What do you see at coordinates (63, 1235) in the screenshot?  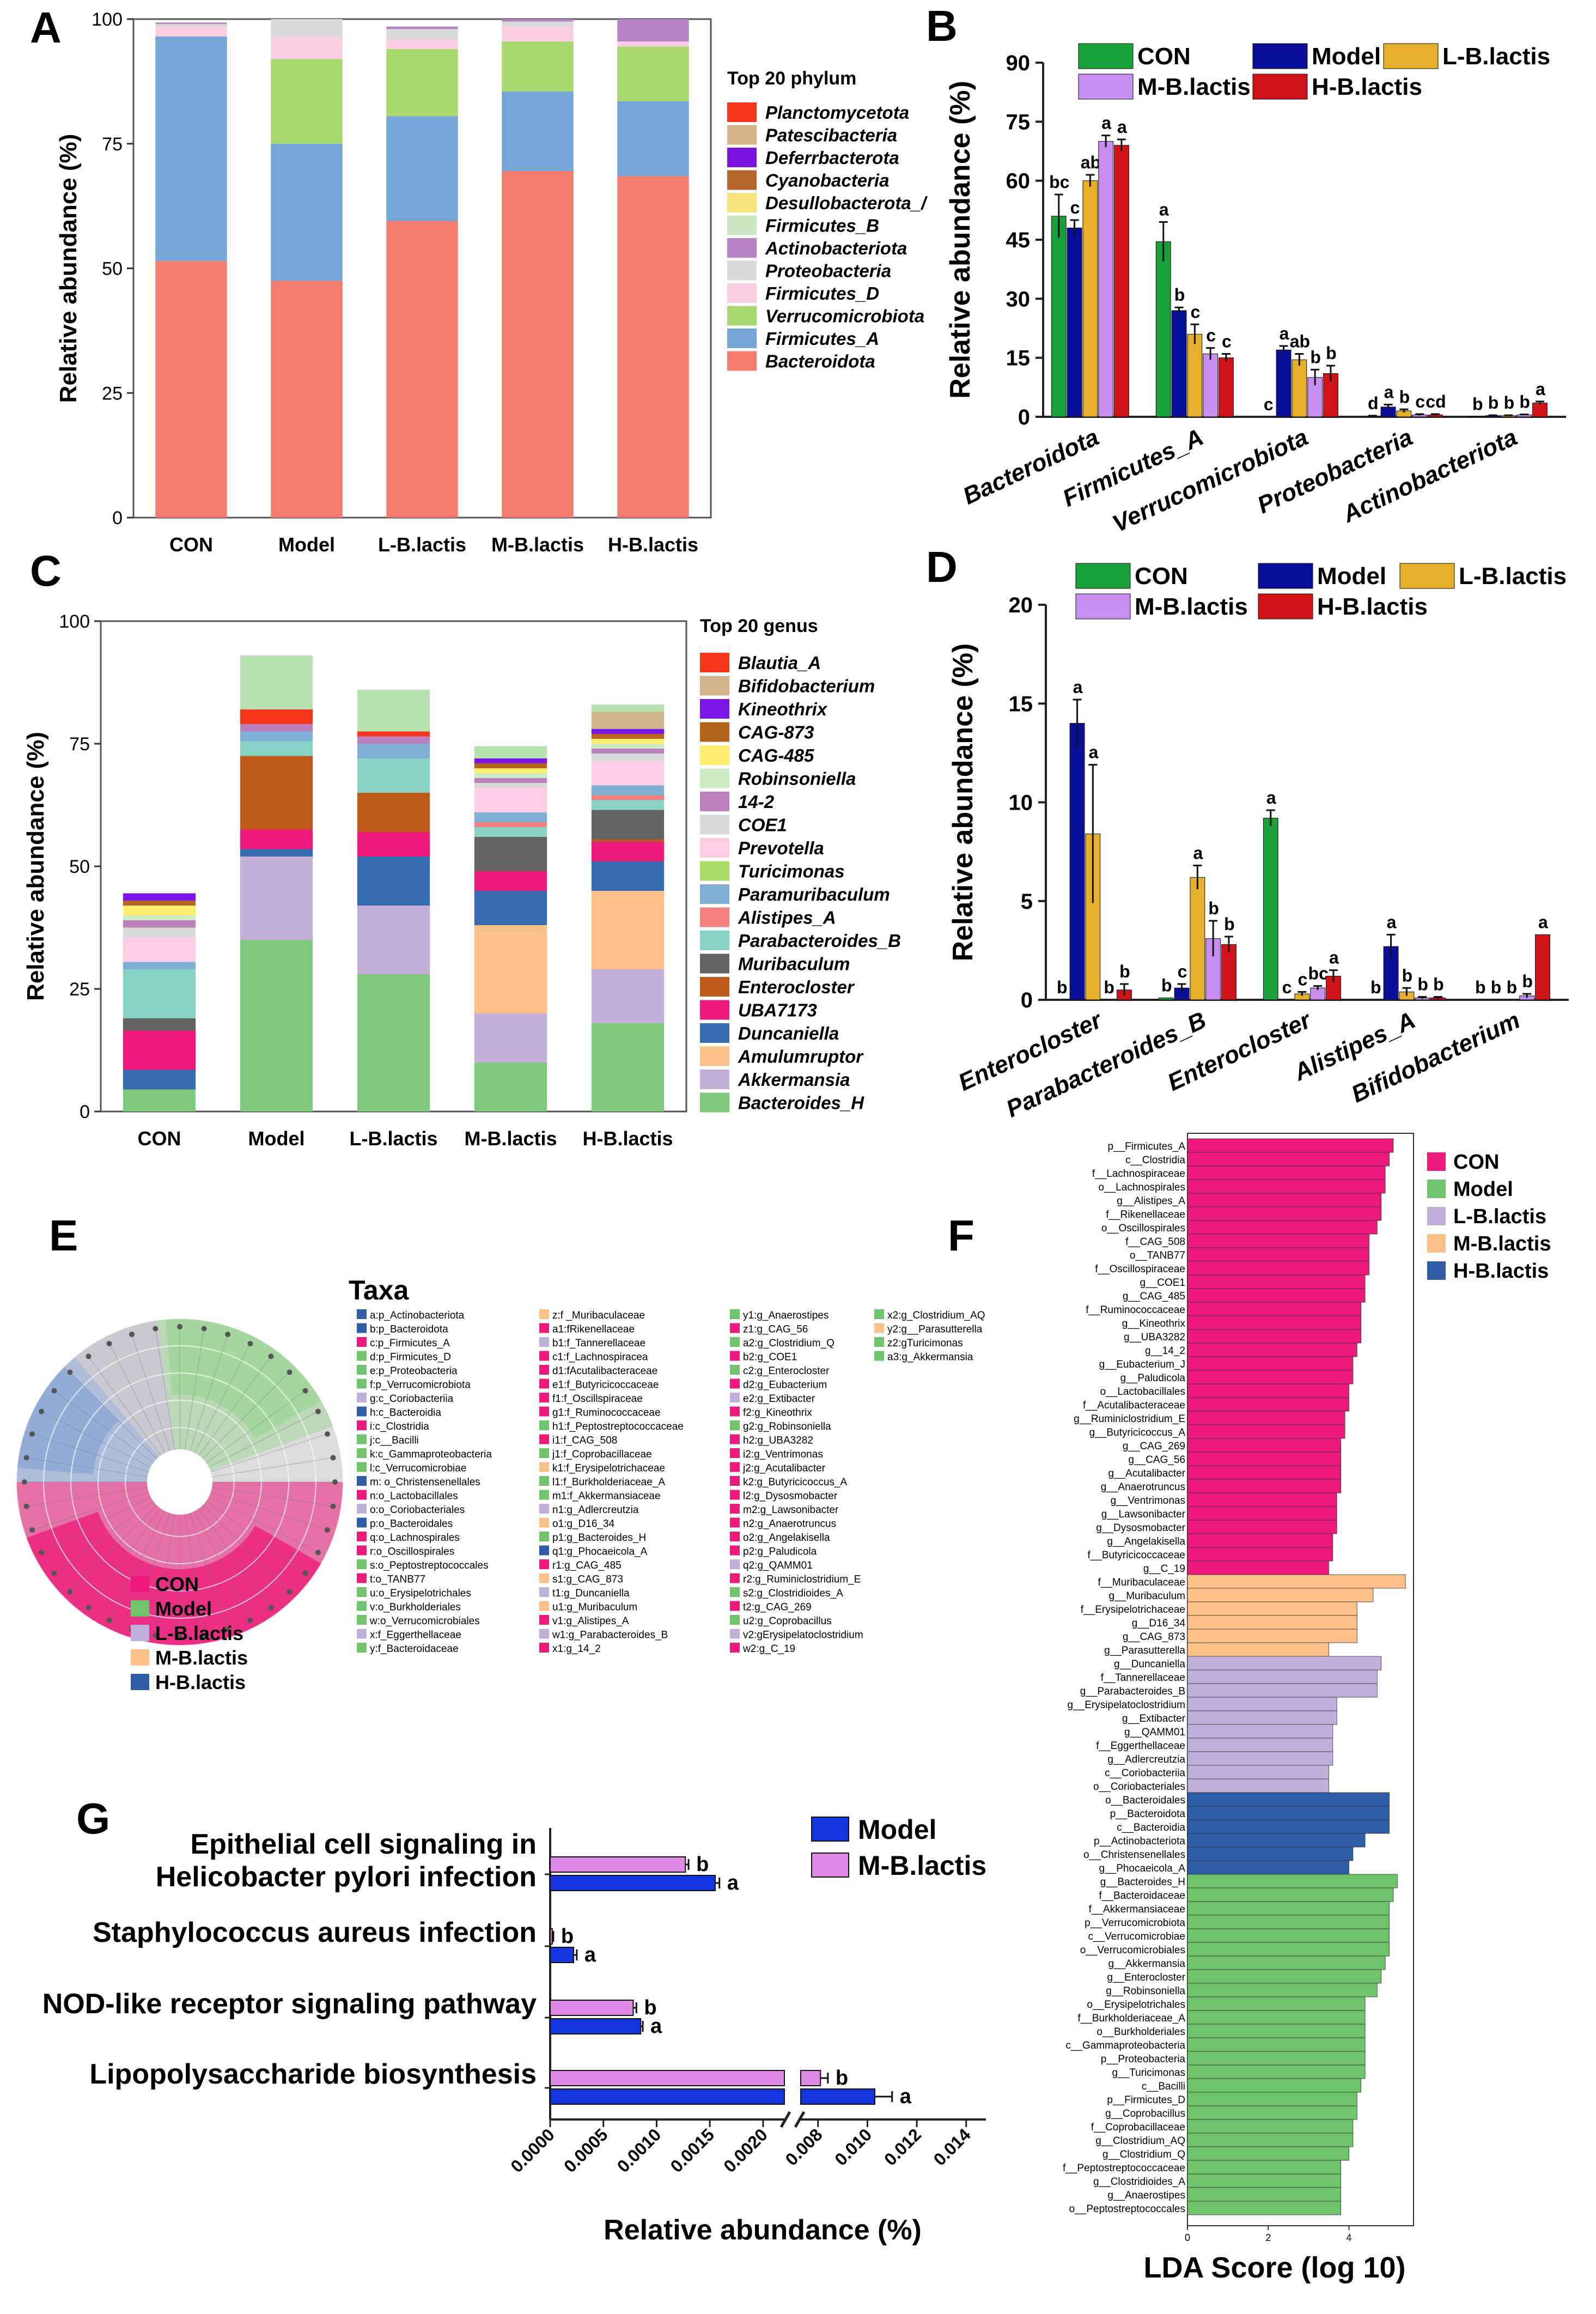 I see `panel-label-e: E` at bounding box center [63, 1235].